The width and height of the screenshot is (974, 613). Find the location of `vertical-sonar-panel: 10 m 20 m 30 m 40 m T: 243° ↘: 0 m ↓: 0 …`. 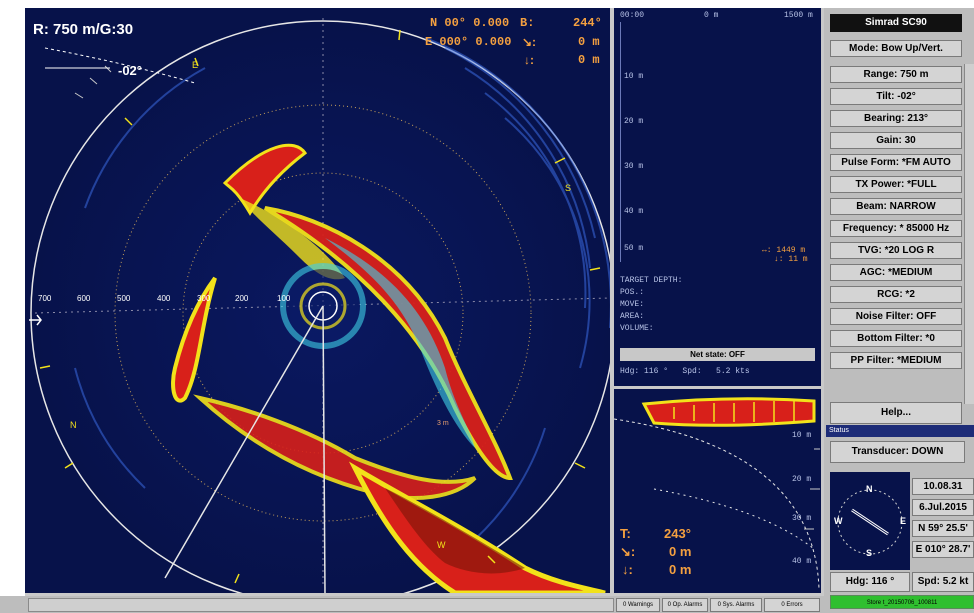

vertical-sonar-panel: 10 m 20 m 30 m 40 m T: 243° ↘: 0 m ↓: 0 … is located at coordinates (717, 491).